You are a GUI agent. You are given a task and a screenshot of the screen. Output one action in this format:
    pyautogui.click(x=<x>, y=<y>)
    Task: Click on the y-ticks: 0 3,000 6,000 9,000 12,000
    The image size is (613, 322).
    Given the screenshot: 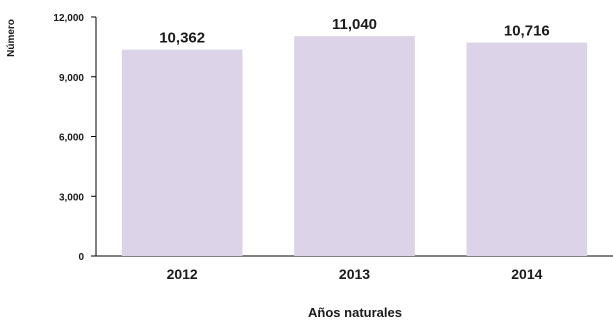 What is the action you would take?
    pyautogui.click(x=74, y=138)
    